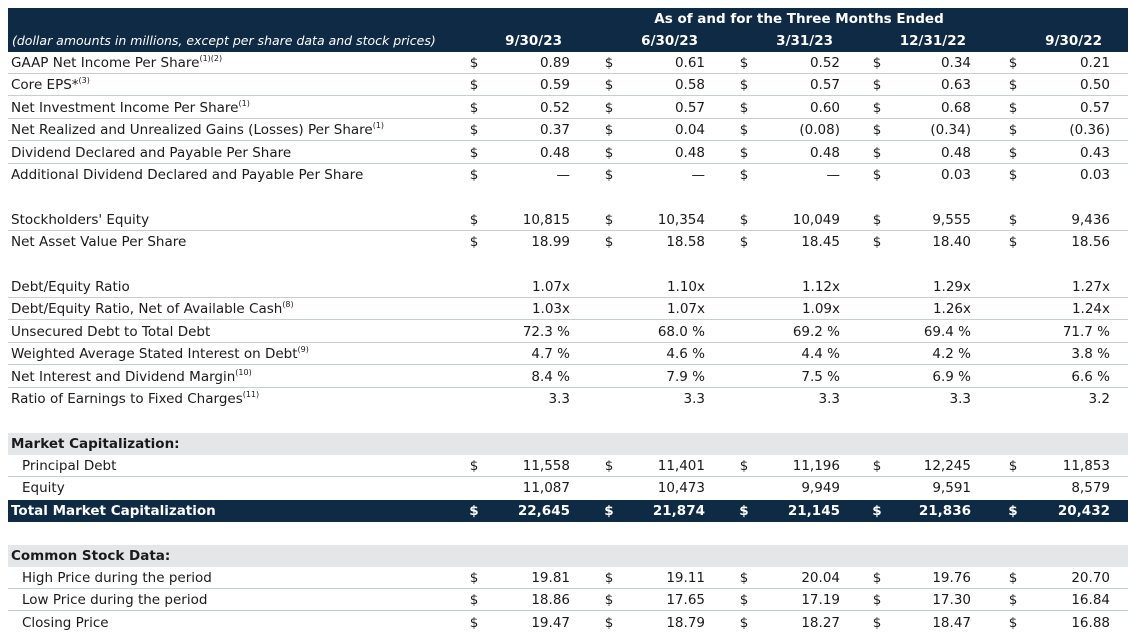 The image size is (1128, 640). I want to click on row-label: GAAP Net Income Per Share(1)(2), so click(116, 63).